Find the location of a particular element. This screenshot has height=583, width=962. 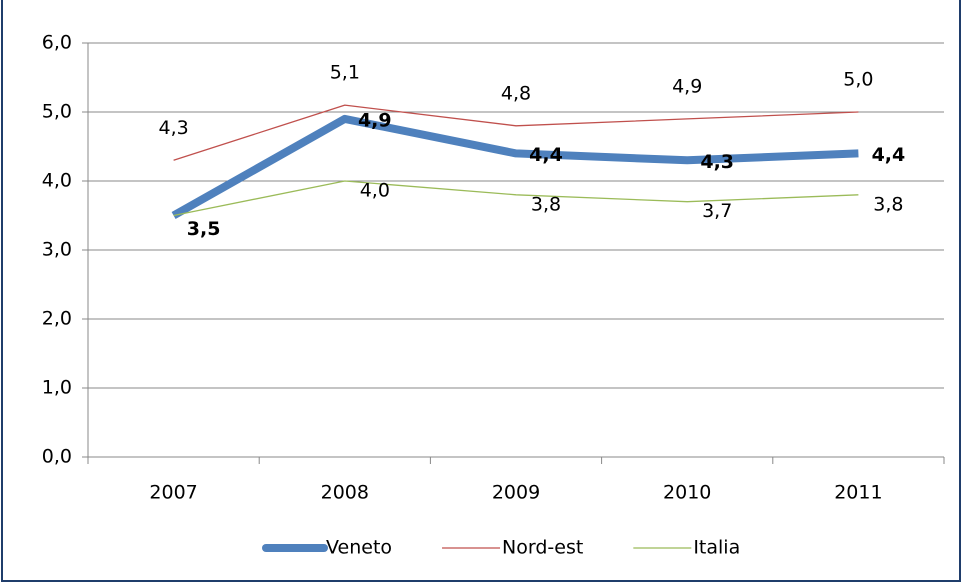

y-tick-label: 2,0 is located at coordinates (57, 319).